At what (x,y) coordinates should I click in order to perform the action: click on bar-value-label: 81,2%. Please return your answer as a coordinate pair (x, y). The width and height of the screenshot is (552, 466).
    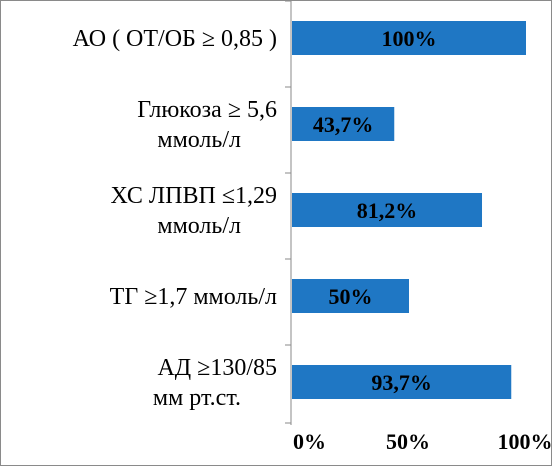
    Looking at the image, I should click on (387, 210).